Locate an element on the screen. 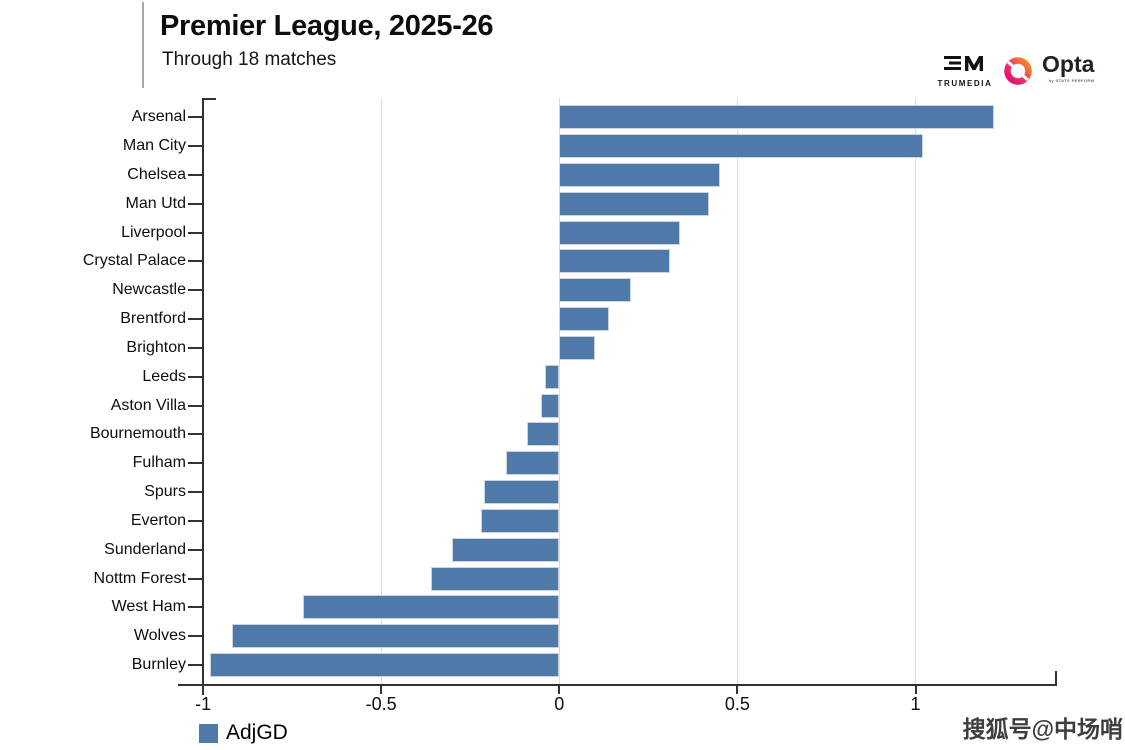  bar-man-utd is located at coordinates (634, 203).